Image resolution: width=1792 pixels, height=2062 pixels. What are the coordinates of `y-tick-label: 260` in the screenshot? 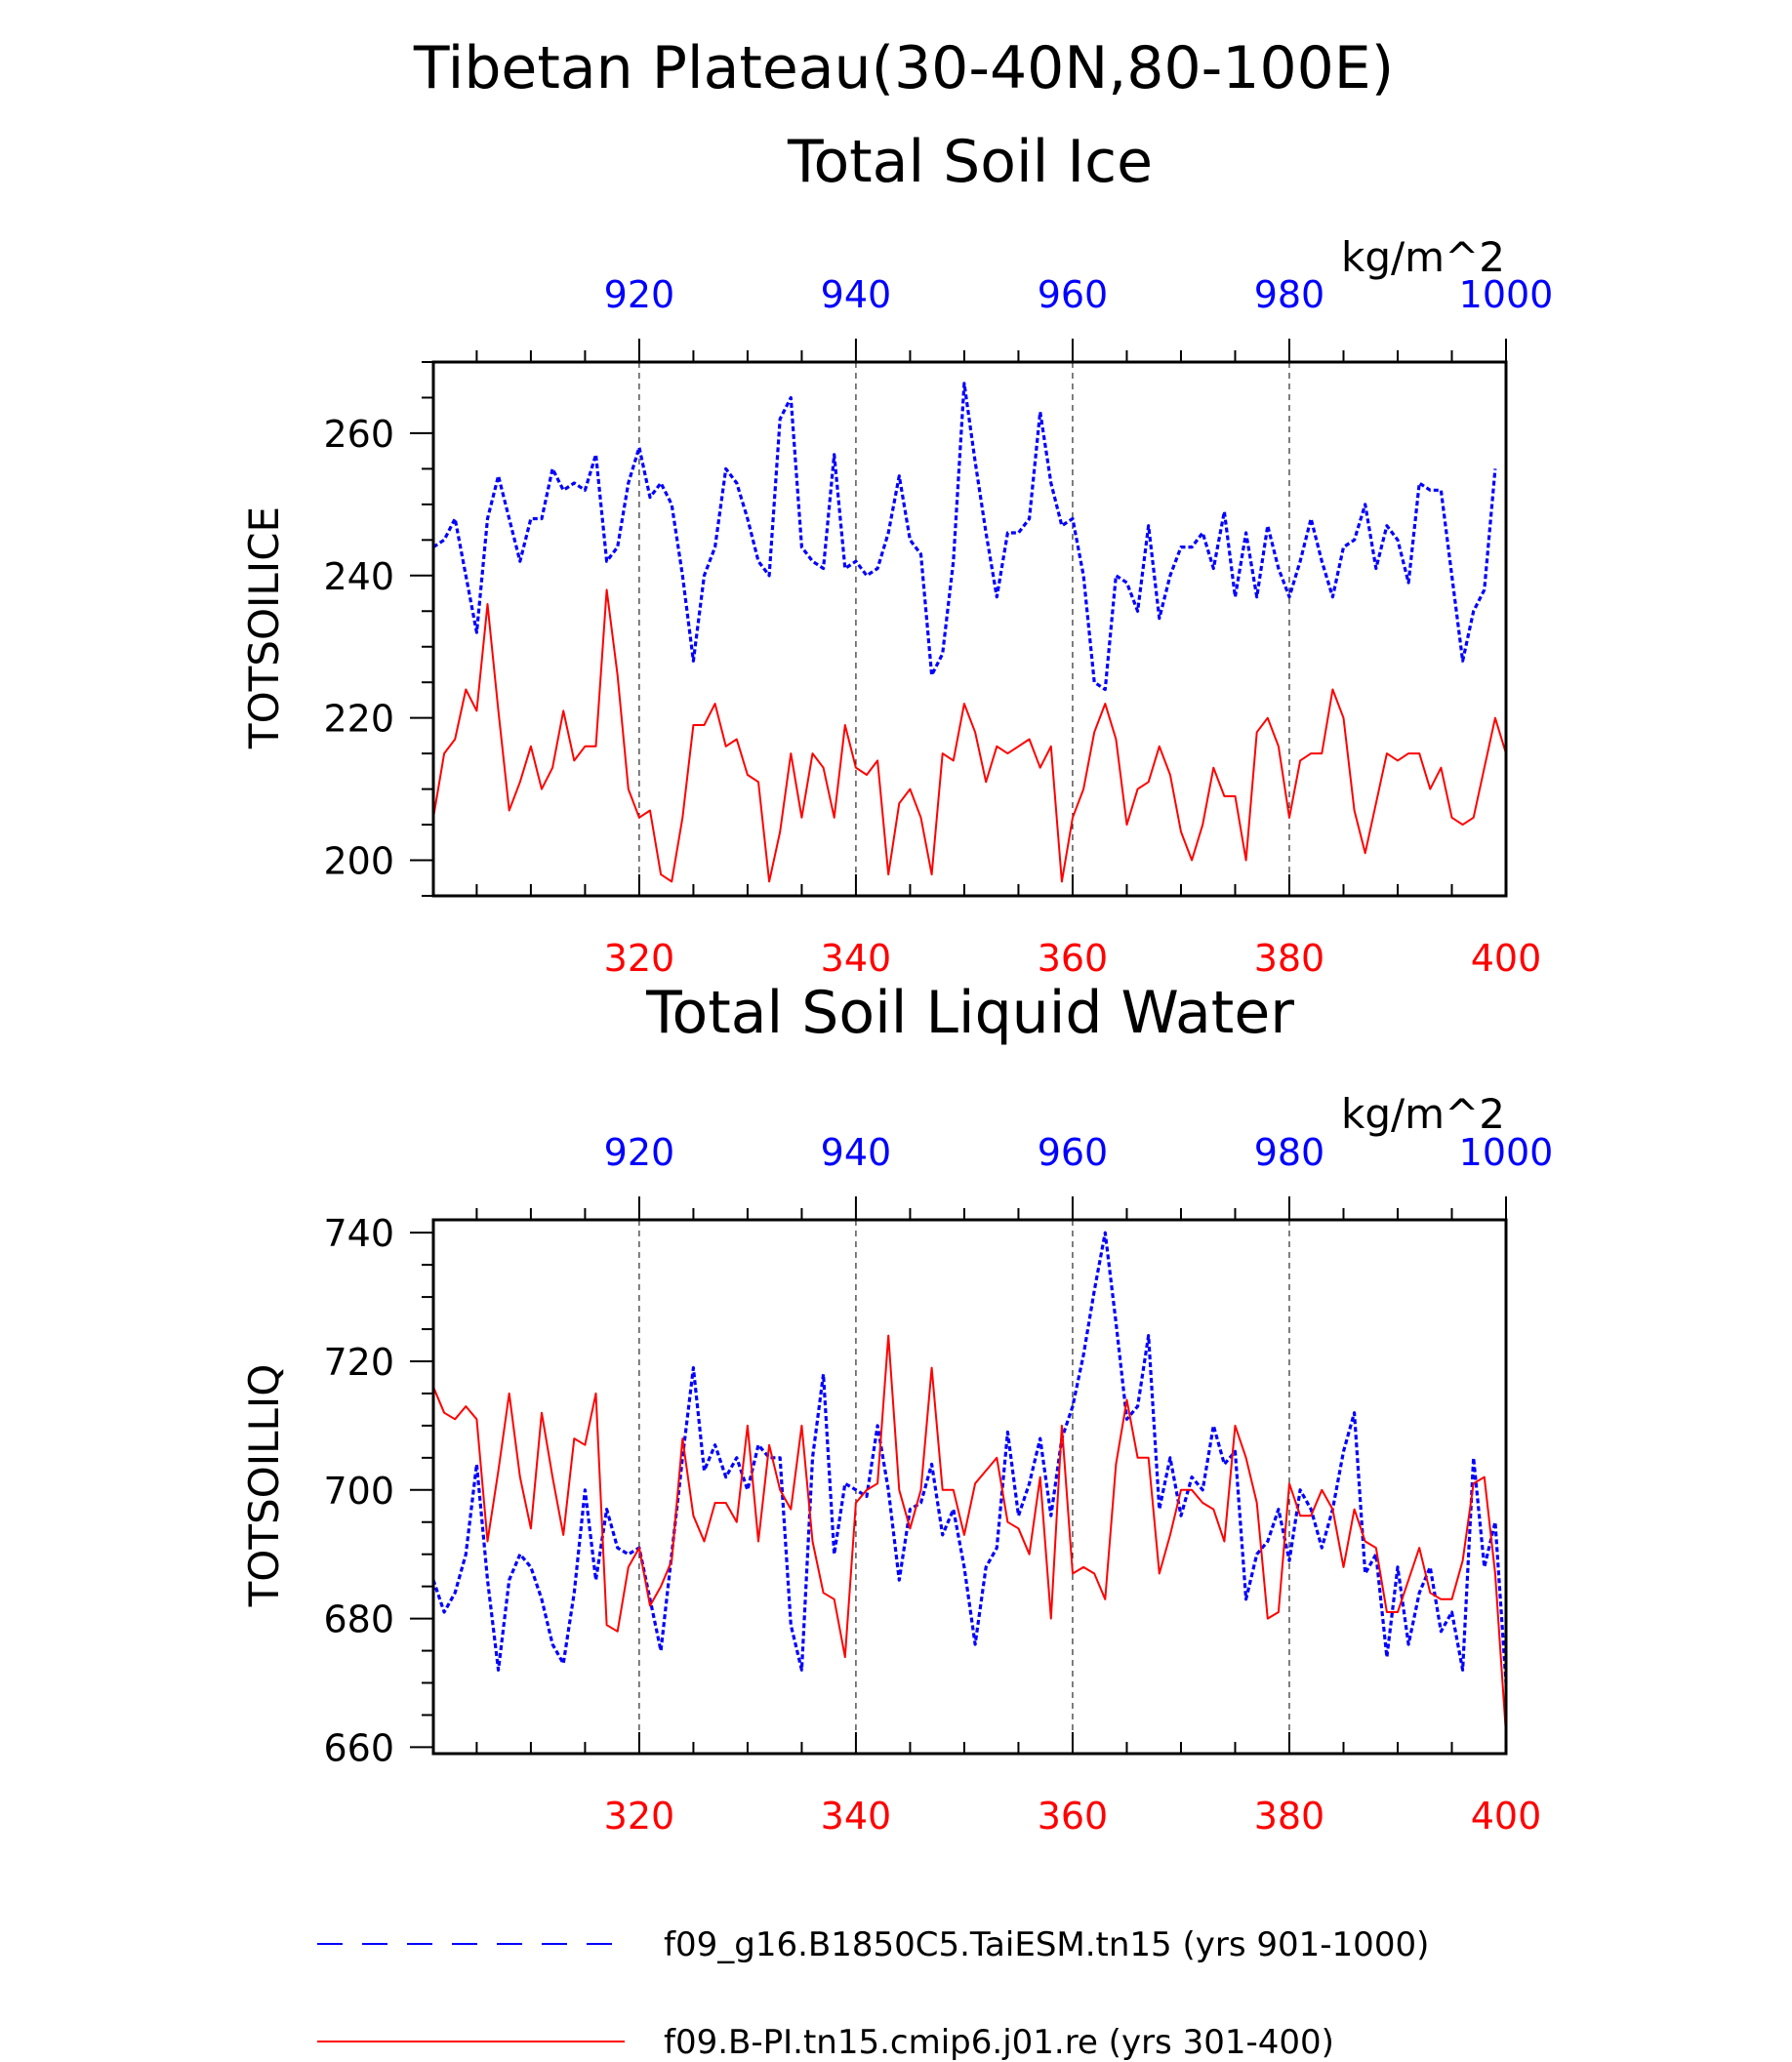 It's located at (358, 434).